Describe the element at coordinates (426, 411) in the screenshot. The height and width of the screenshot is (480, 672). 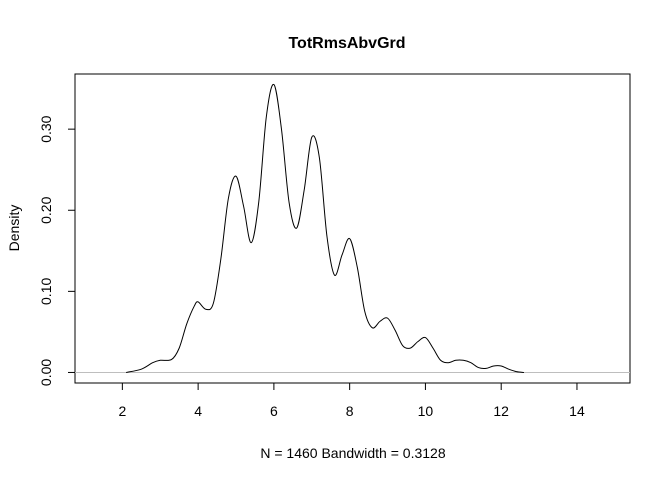
I see `x-tick-label: 10` at that location.